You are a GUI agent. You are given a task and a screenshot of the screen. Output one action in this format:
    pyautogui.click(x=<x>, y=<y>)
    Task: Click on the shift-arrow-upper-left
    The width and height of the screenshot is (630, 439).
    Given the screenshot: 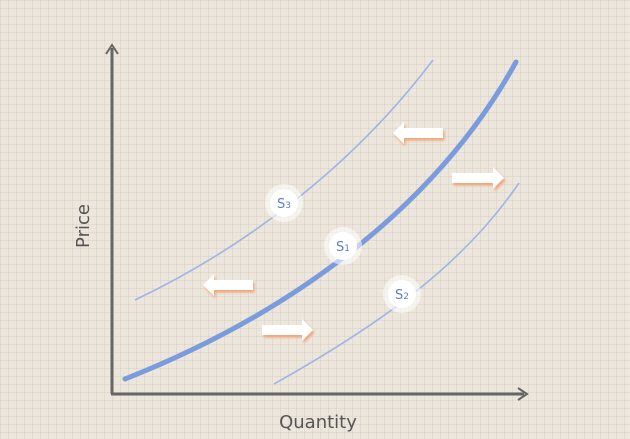 What is the action you would take?
    pyautogui.click(x=419, y=134)
    